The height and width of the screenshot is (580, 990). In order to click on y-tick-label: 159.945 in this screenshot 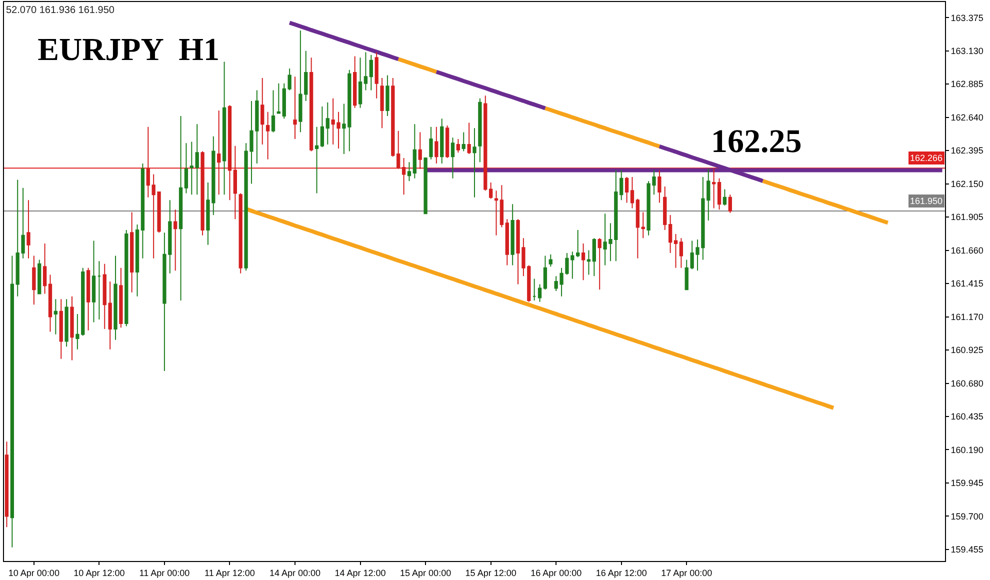, I will do `click(967, 483)`.